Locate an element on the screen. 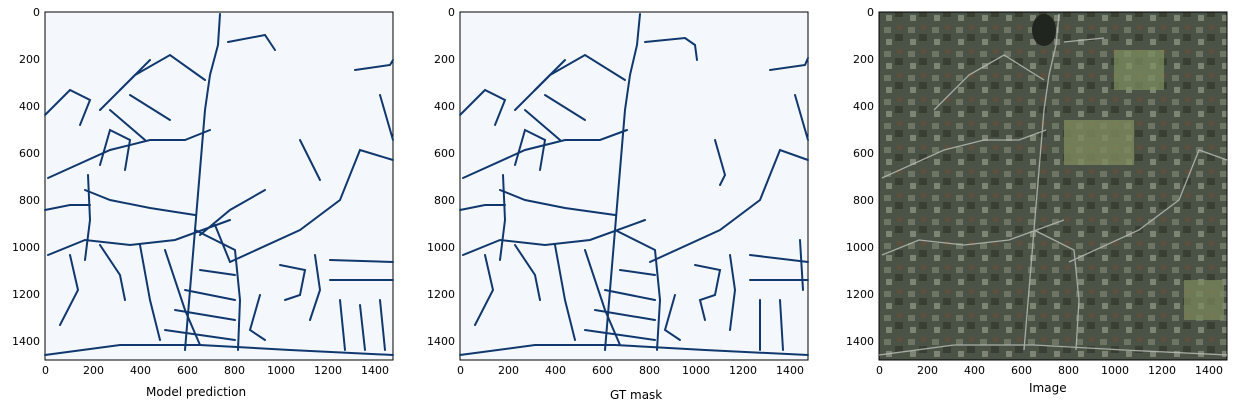  prediction-x-tick: 1000 is located at coordinates (281, 370).